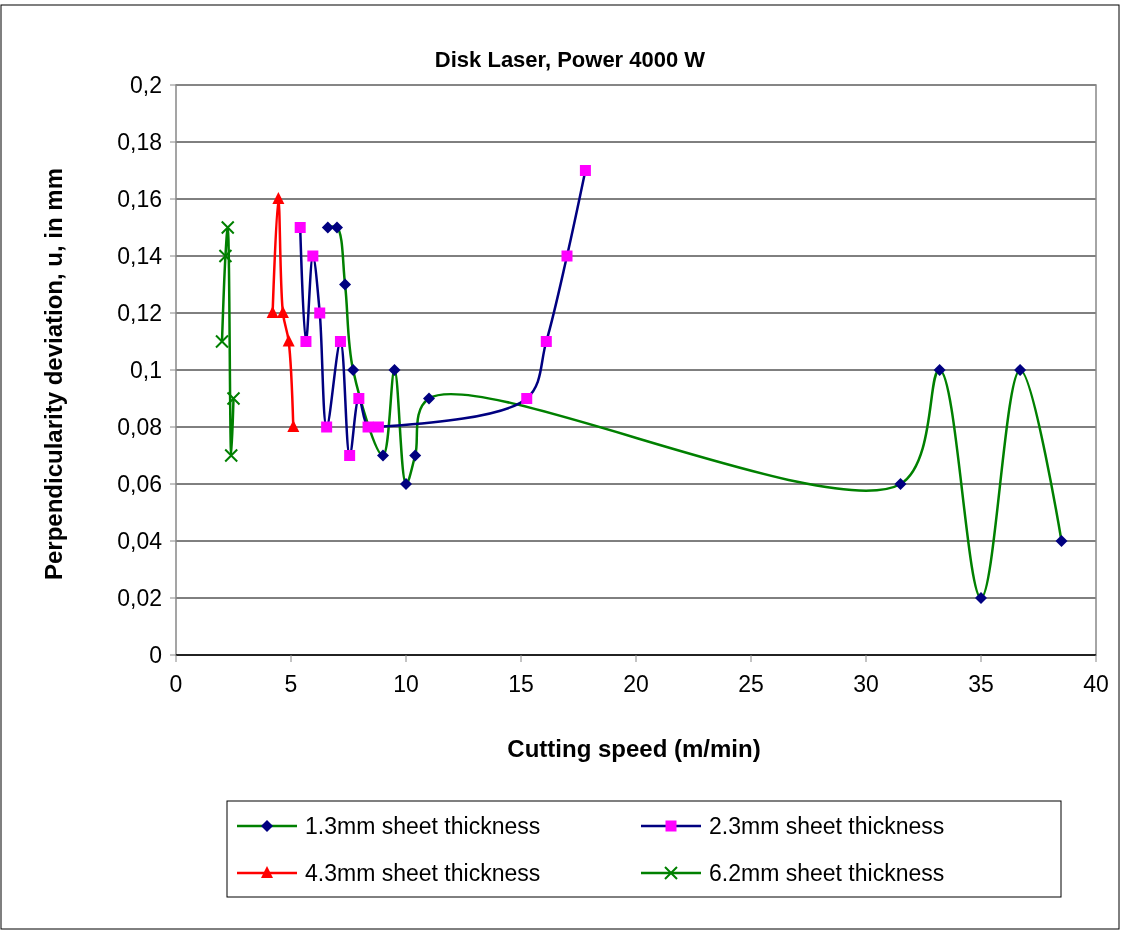 The height and width of the screenshot is (932, 1125). I want to click on y-tick-label: 0,1, so click(146, 370).